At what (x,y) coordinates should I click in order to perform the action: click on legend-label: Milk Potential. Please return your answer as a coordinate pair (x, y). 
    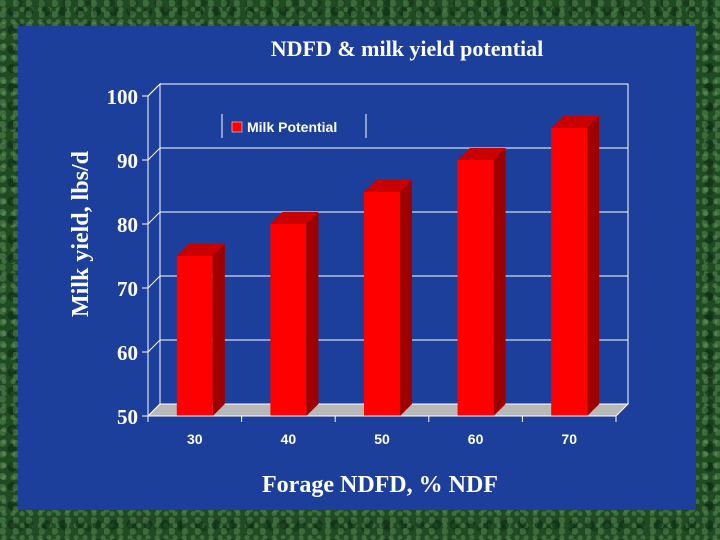
    Looking at the image, I should click on (292, 127).